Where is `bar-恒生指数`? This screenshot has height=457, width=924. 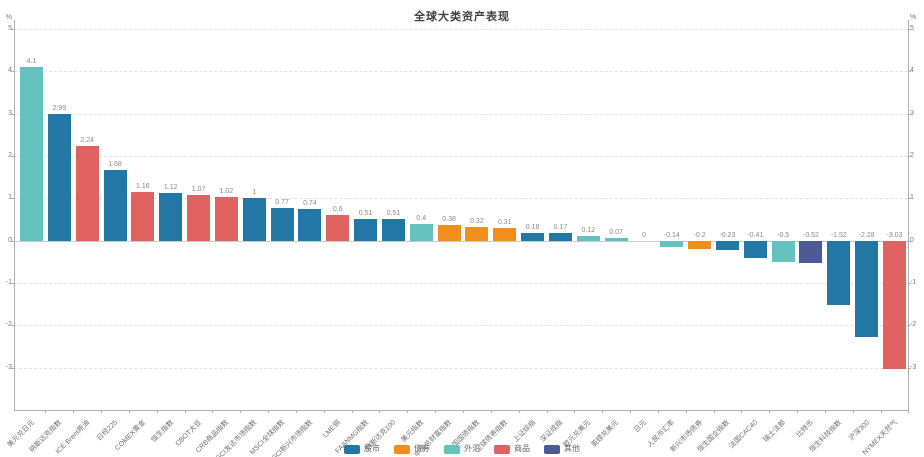
bar-恒生指数 is located at coordinates (171, 217).